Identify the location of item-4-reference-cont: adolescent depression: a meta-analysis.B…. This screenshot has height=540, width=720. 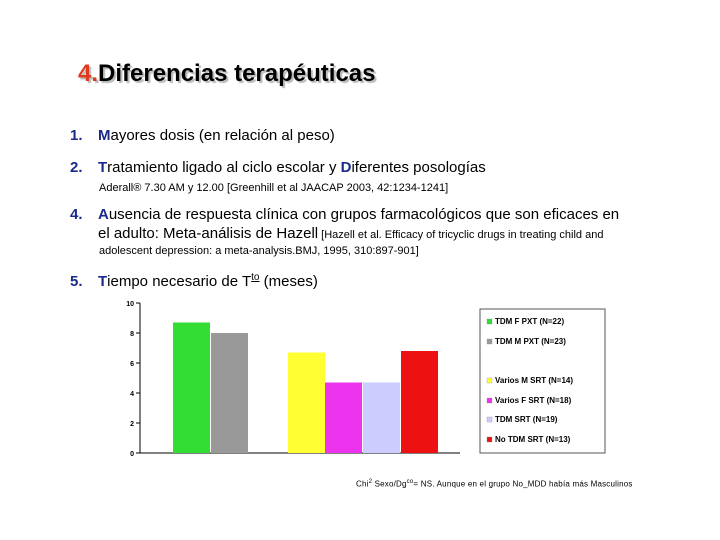
(259, 251).